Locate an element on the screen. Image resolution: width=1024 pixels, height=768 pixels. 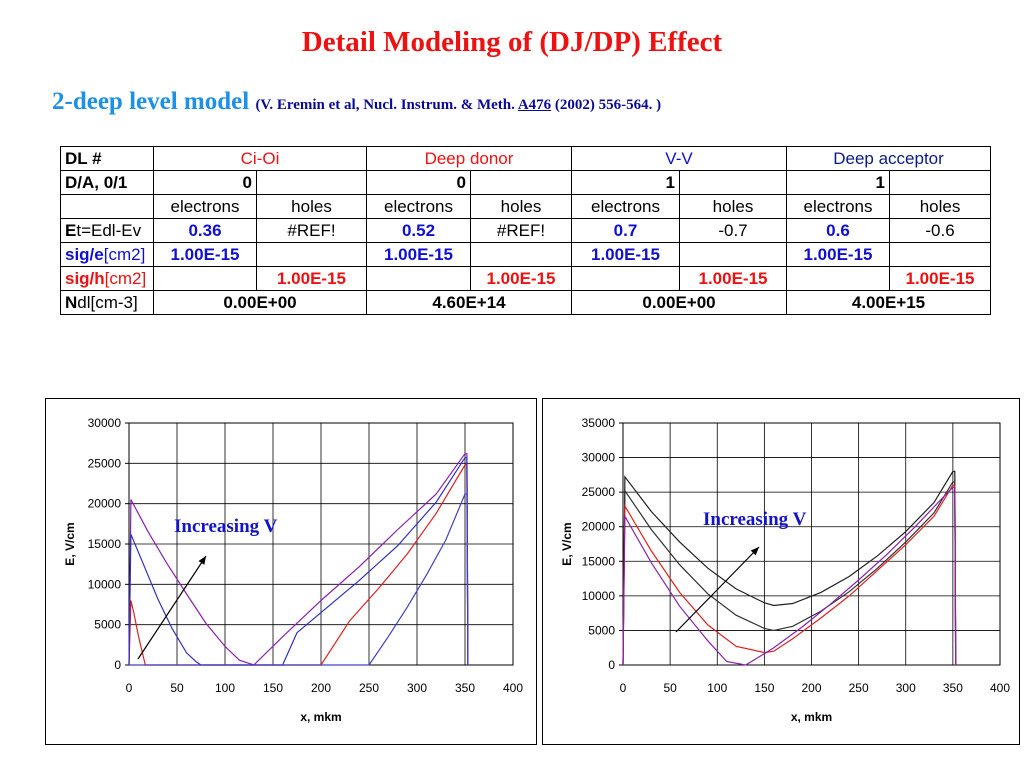
sig-e-v-v: 1.00E-15 is located at coordinates (625, 254).